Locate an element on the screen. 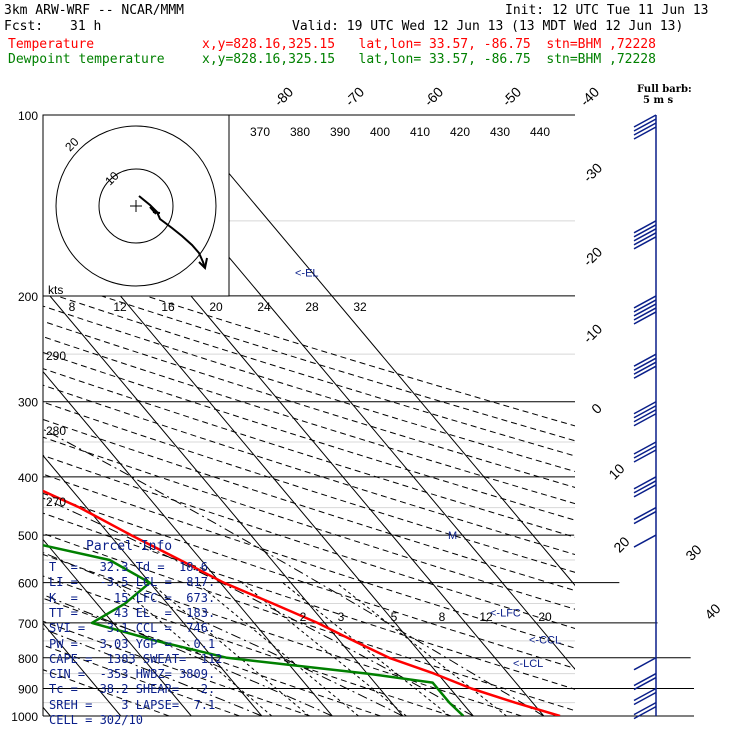  temperature-tick-label: -80 is located at coordinates (284, 97).